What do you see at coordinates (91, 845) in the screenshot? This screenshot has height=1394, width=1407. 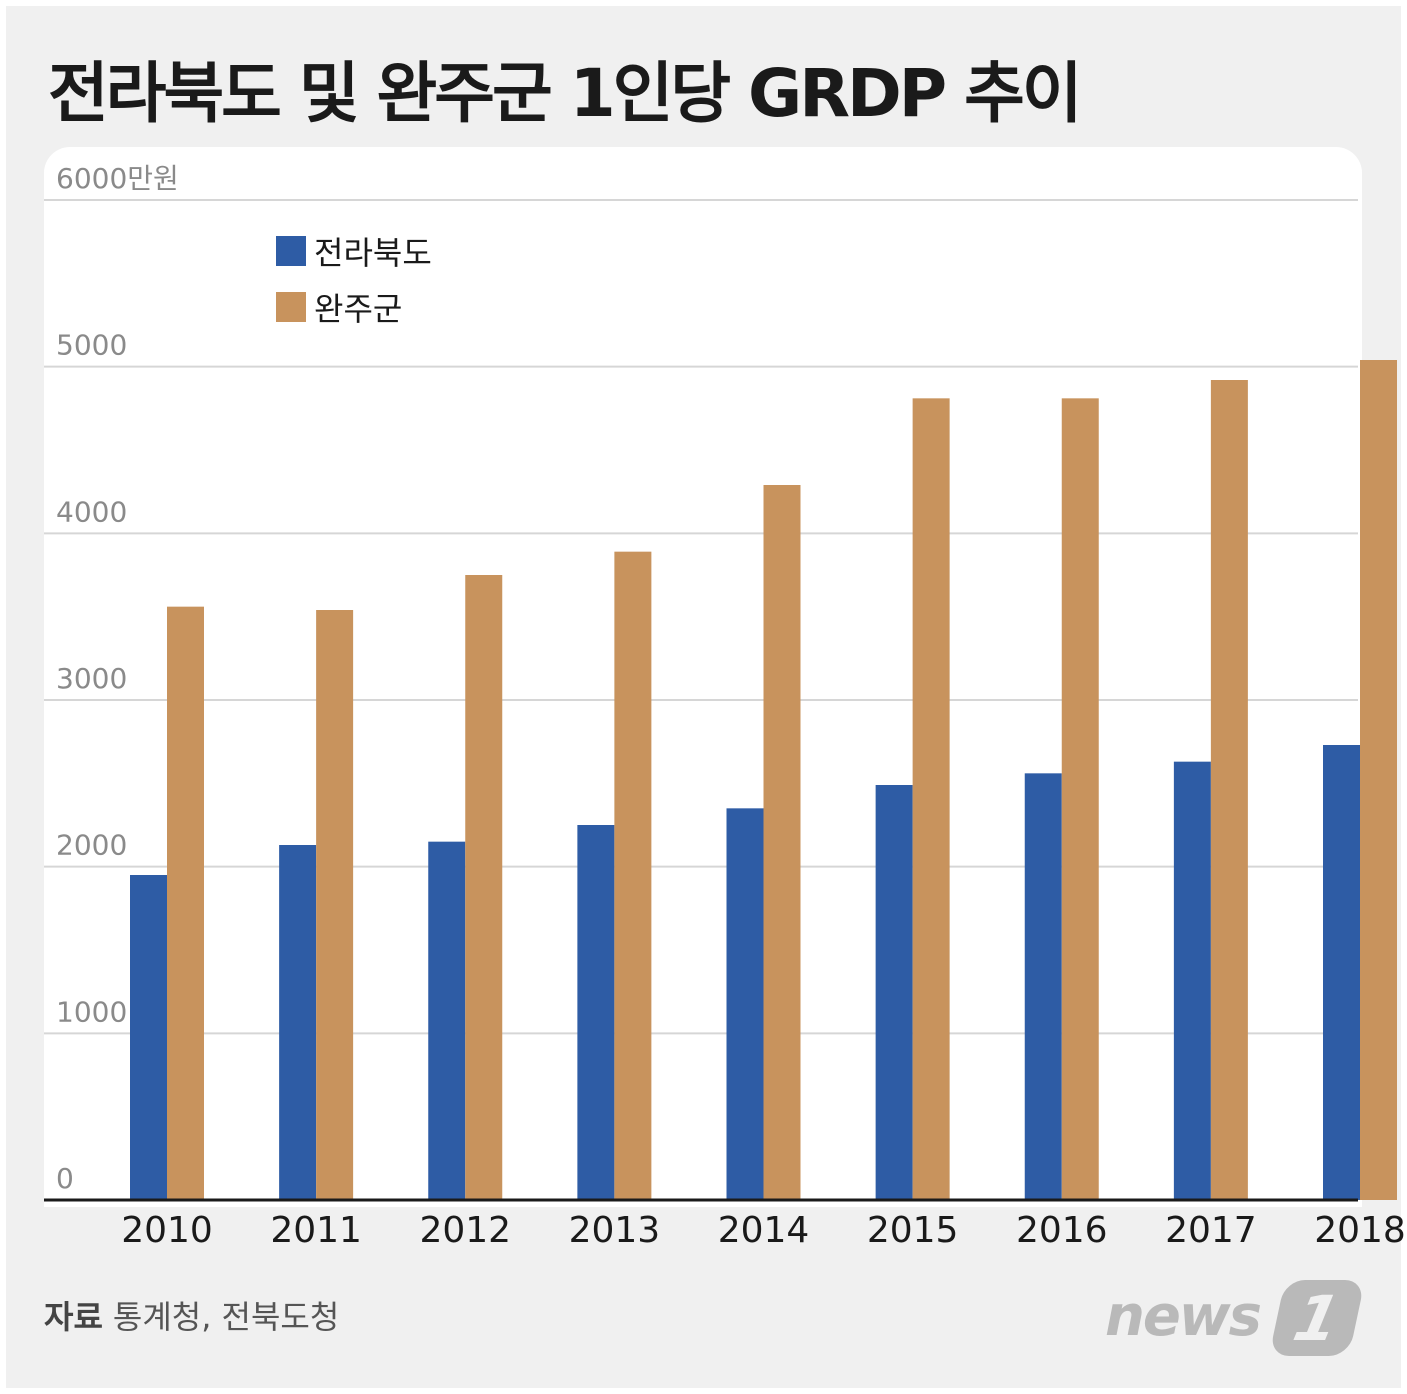 I see `y-tick-label: 2000` at bounding box center [91, 845].